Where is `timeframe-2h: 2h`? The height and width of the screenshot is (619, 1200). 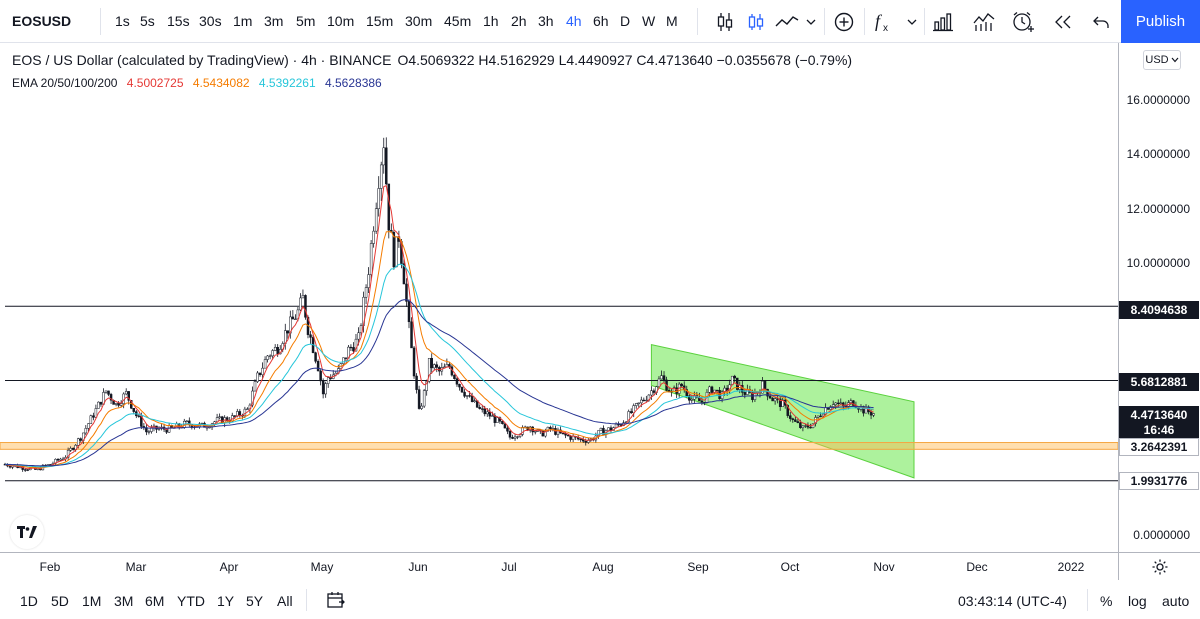 timeframe-2h: 2h is located at coordinates (519, 21).